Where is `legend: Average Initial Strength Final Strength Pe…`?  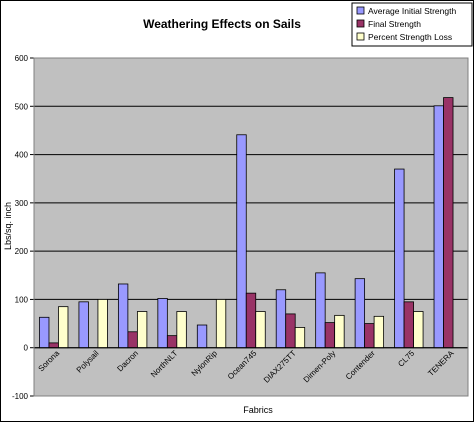 legend: Average Initial Strength Final Strength Pe… is located at coordinates (412, 24).